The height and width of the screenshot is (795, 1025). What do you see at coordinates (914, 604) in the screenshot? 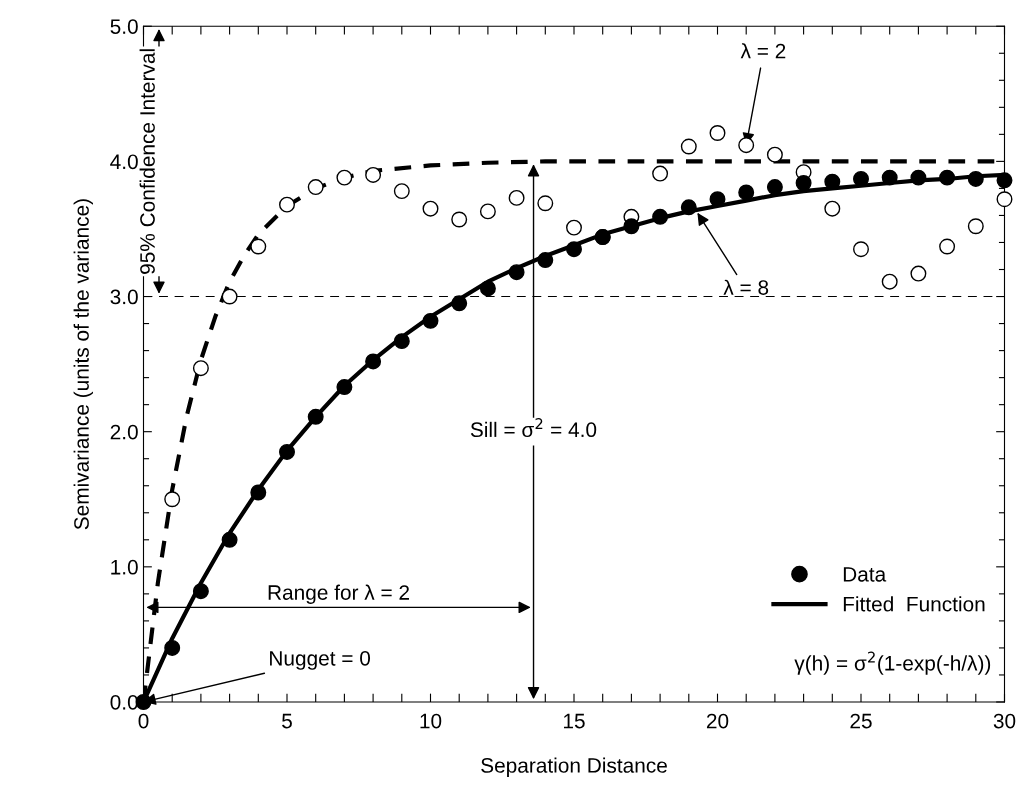
I see `legend-label: Fitted Function` at bounding box center [914, 604].